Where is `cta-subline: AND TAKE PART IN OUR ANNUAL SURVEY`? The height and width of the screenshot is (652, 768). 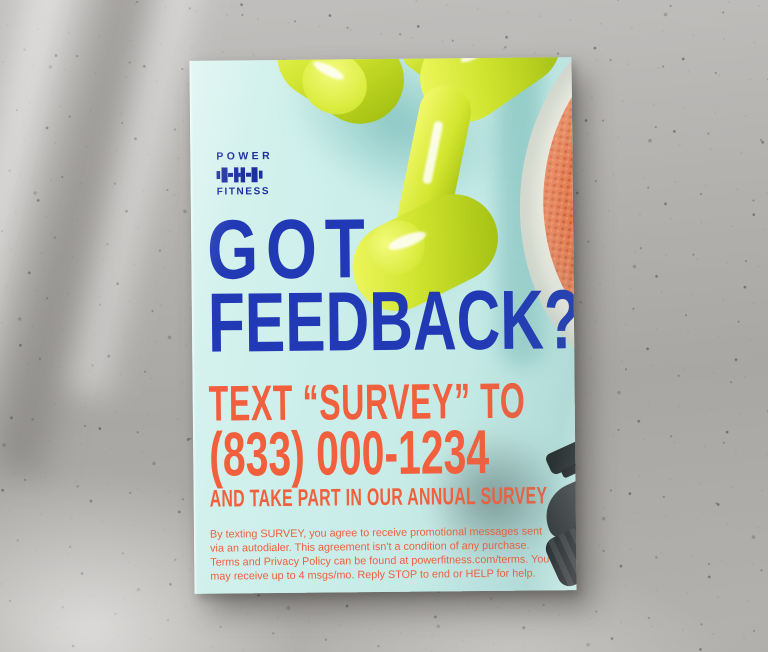
cta-subline: AND TAKE PART IN OUR ANNUAL SURVEY is located at coordinates (378, 497).